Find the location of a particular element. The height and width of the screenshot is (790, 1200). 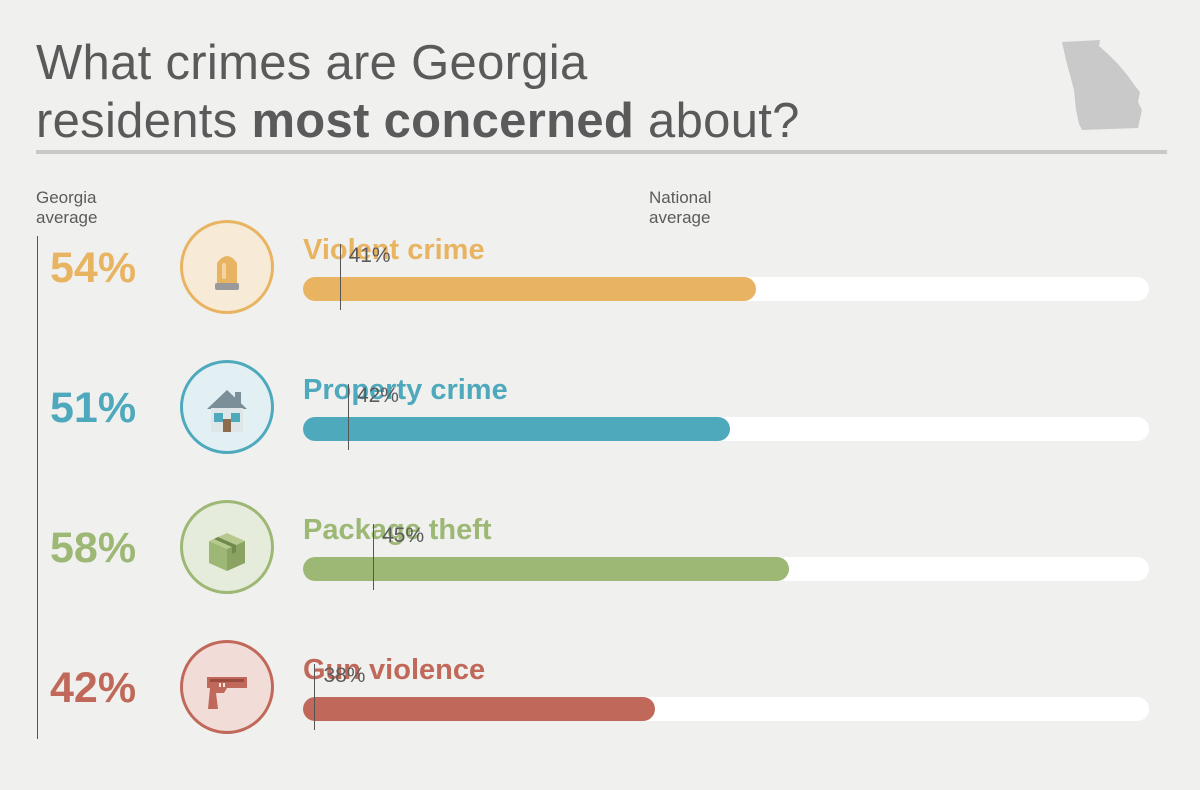

category-label: Package theft is located at coordinates (397, 530).